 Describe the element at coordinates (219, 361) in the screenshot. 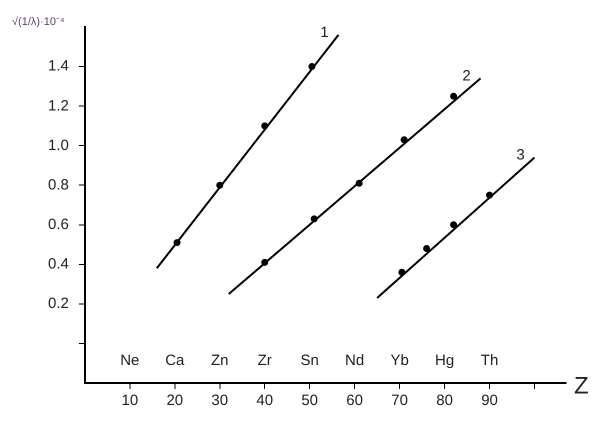

I see `annotation: Zn` at that location.